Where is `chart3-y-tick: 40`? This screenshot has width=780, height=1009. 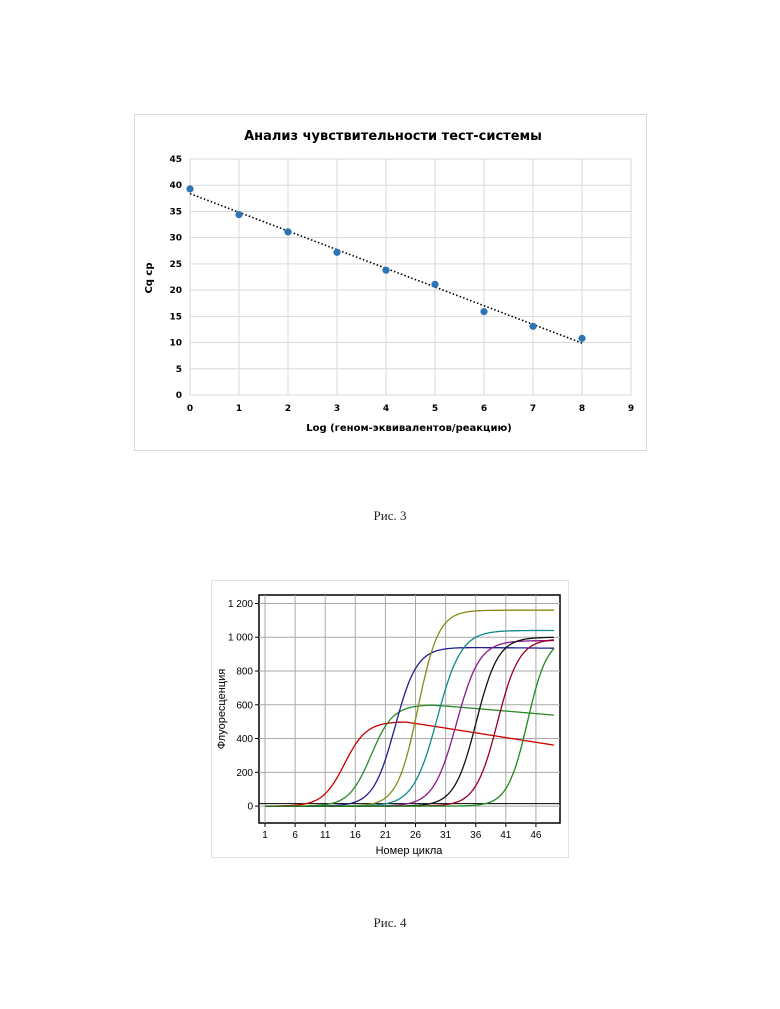
chart3-y-tick: 40 is located at coordinates (175, 186).